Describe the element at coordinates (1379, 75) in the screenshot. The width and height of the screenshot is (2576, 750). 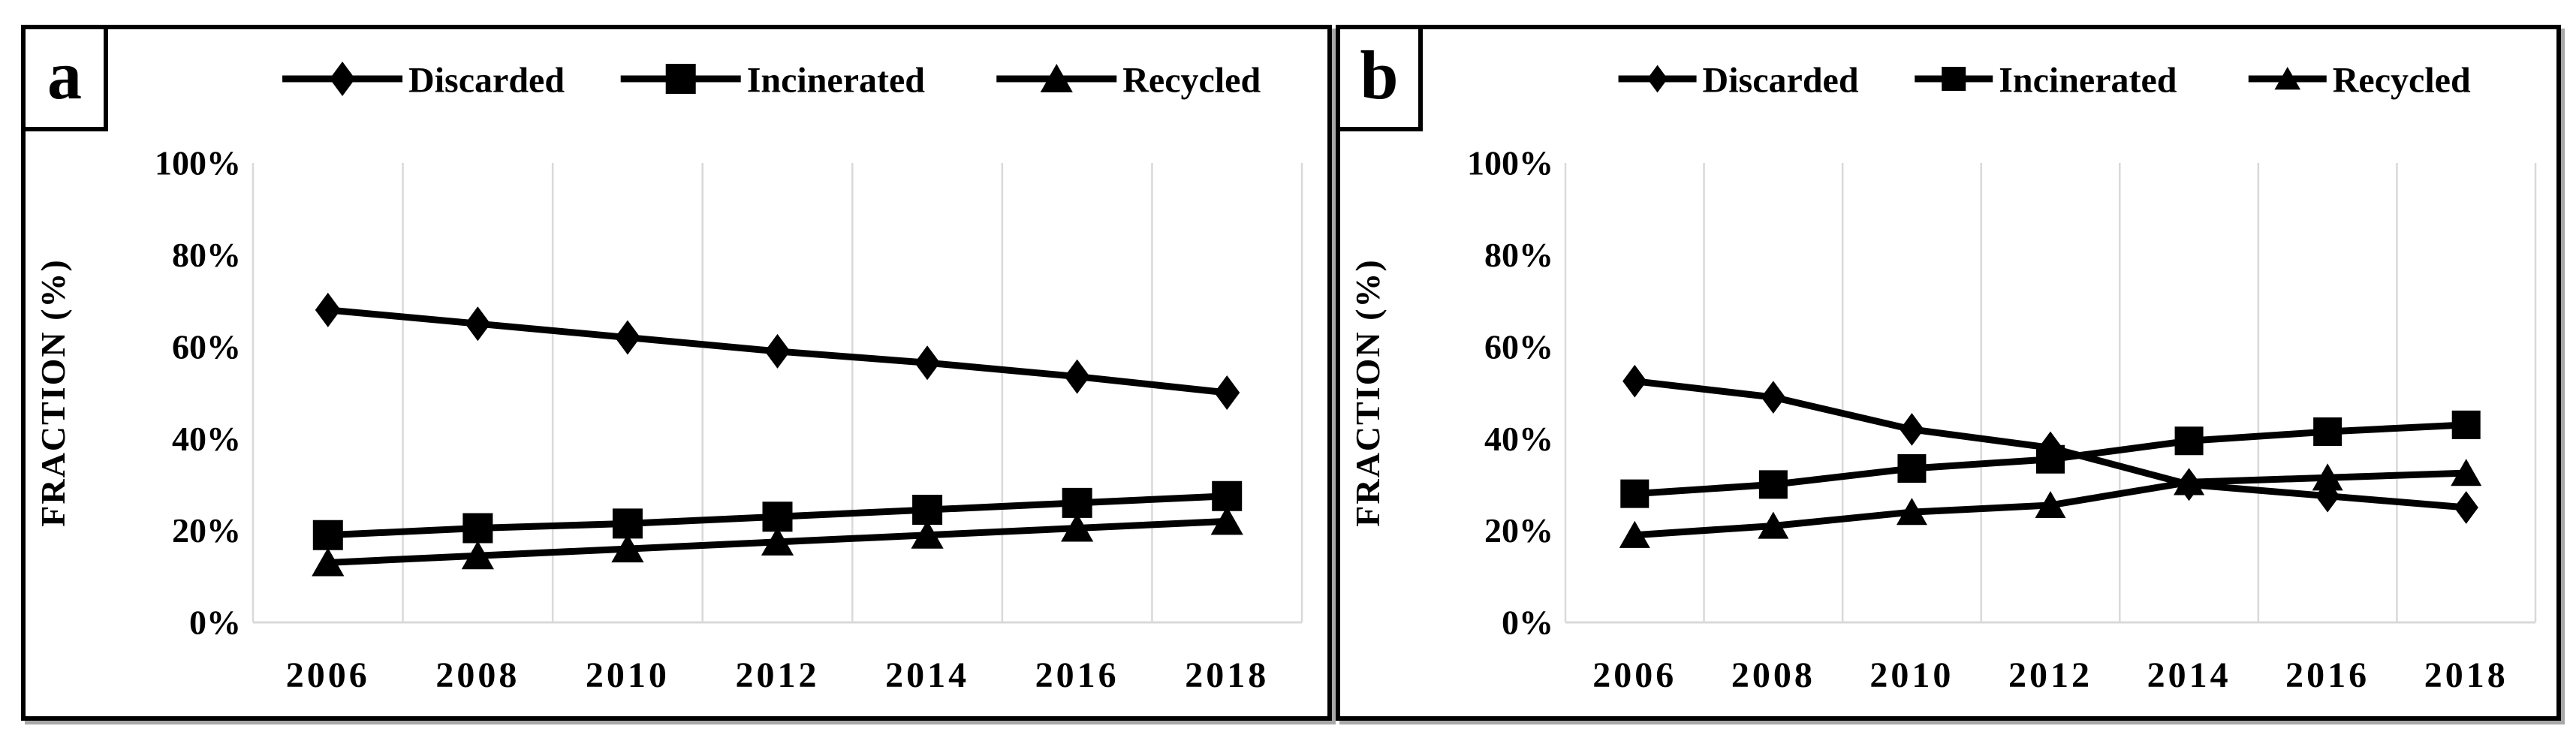
I see `panel-b-label: b` at that location.